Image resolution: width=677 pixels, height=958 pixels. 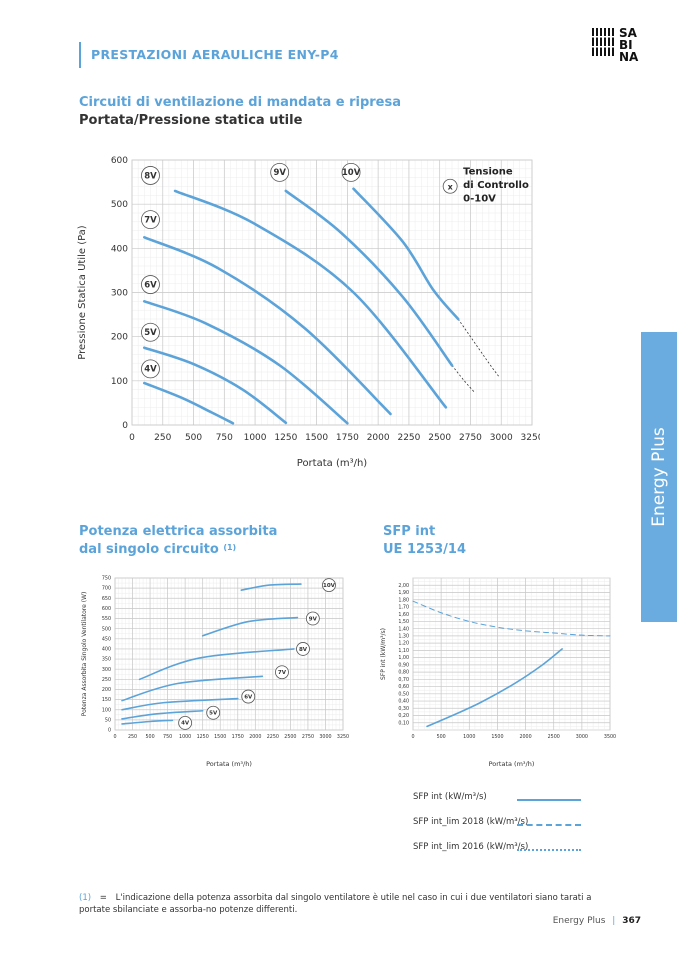 What do you see at coordinates (106, 700) in the screenshot?
I see `y-tick-label: 150` at bounding box center [106, 700].